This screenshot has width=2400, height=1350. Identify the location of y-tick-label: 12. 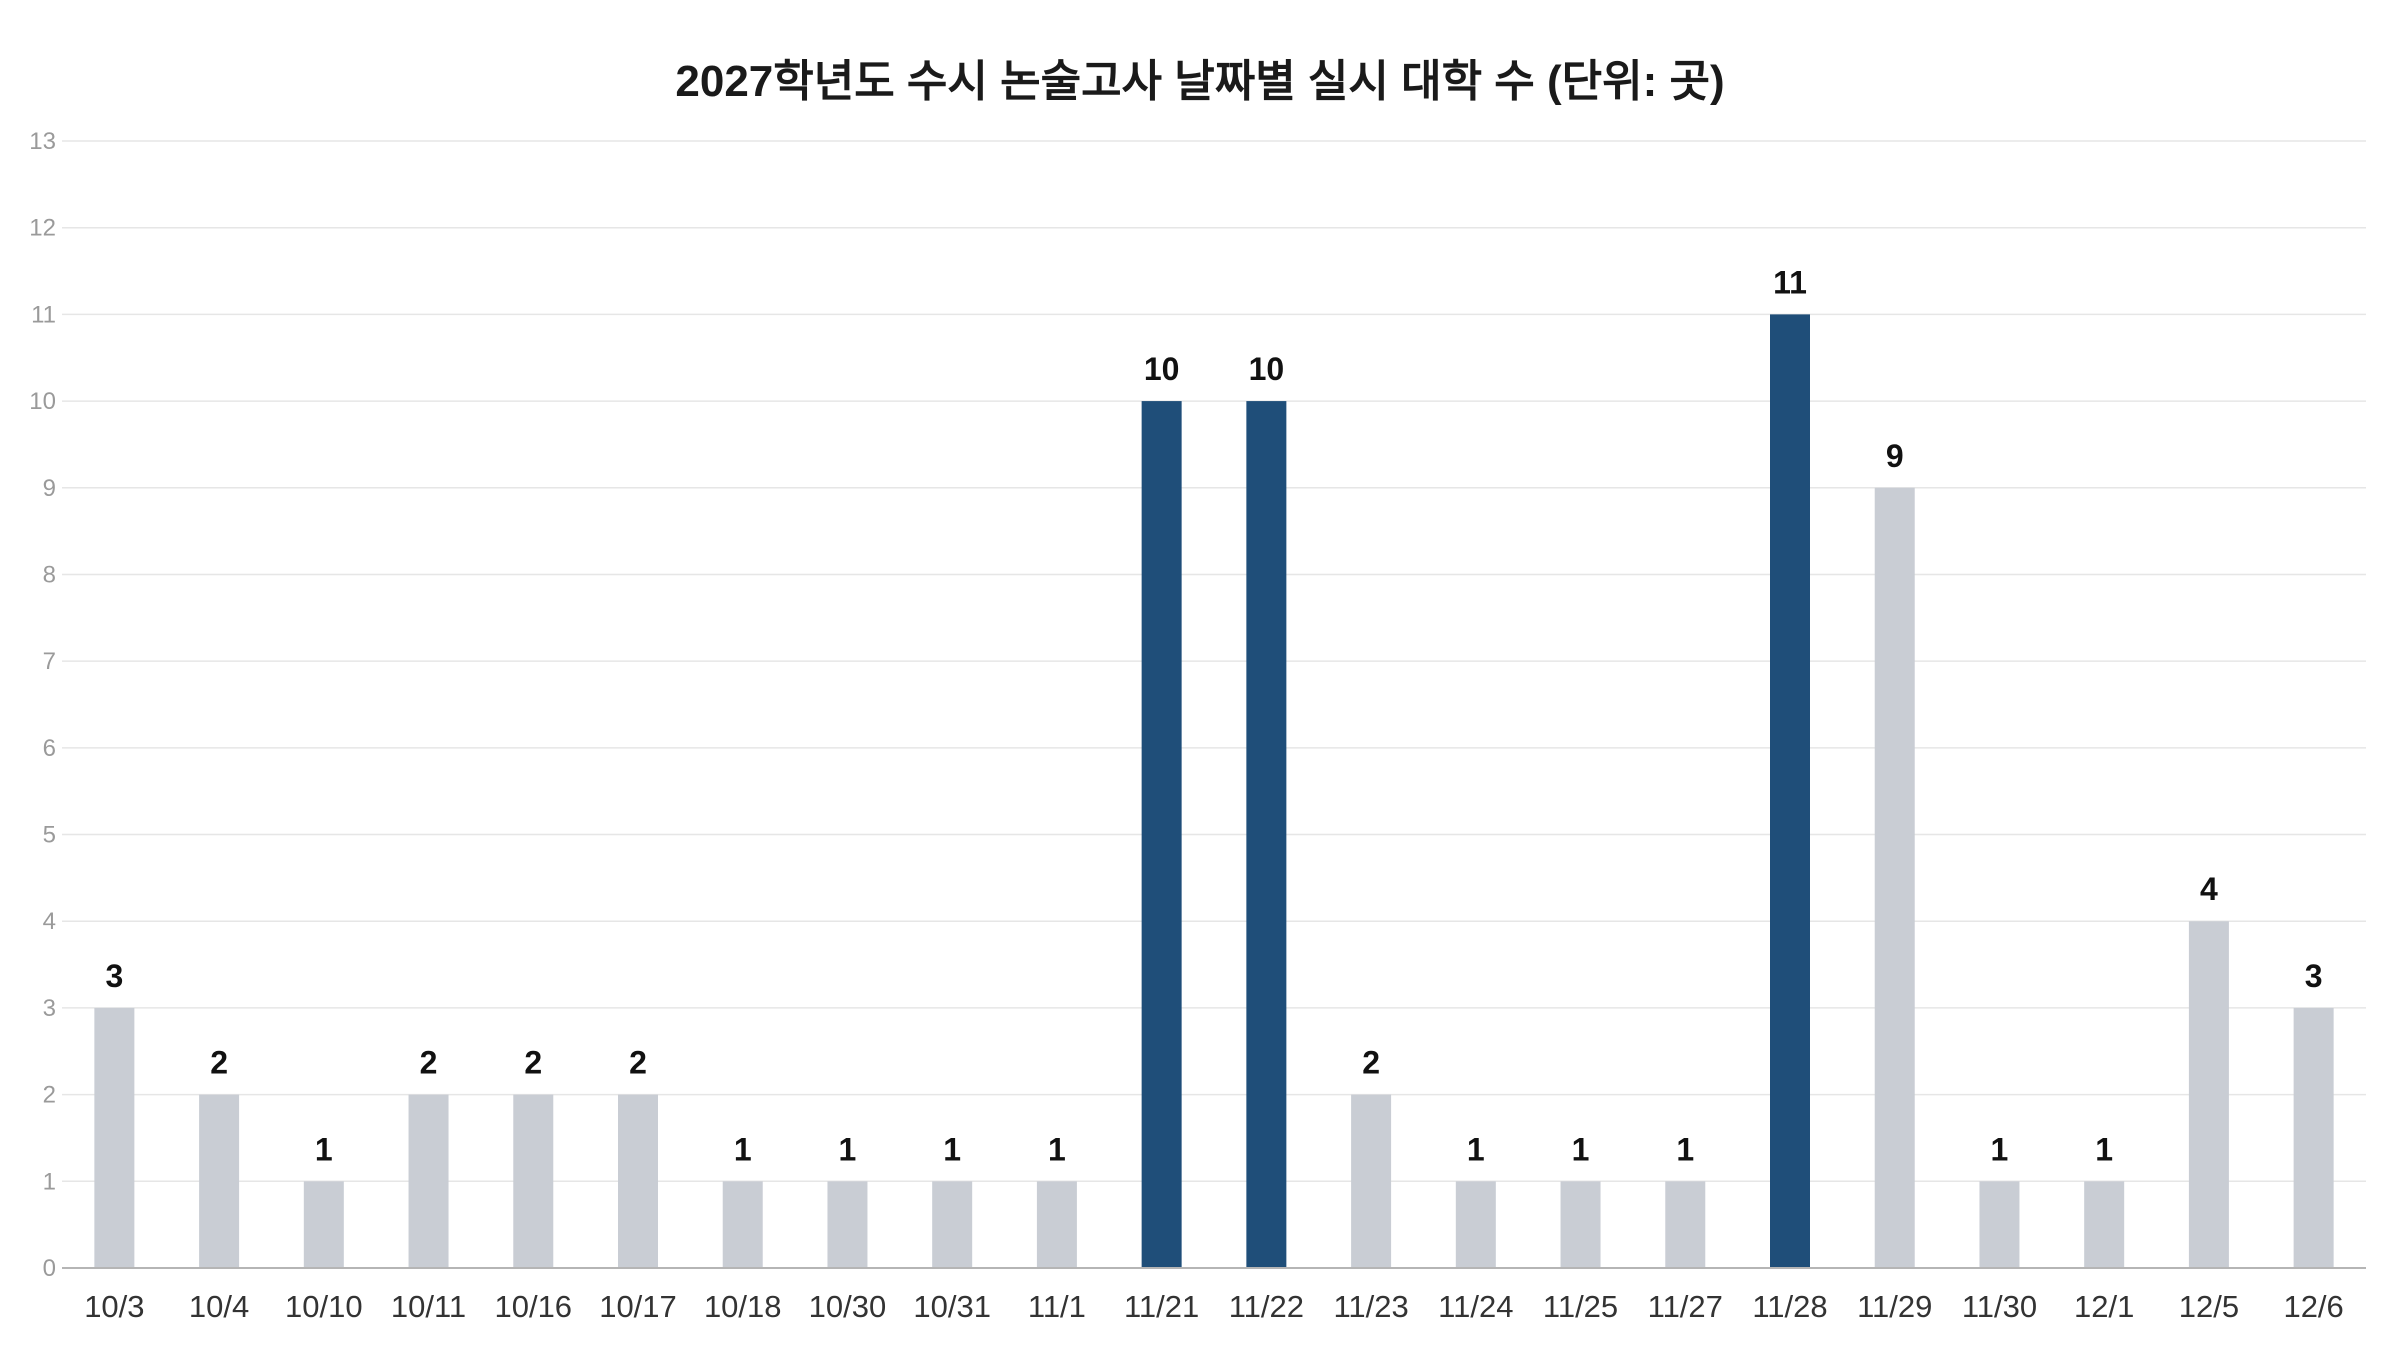
(42, 228).